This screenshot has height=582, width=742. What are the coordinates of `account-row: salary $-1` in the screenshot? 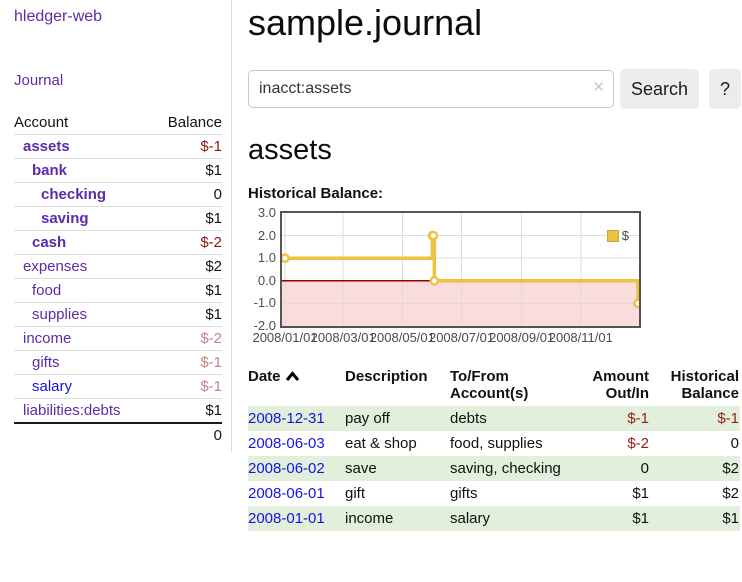 It's located at (118, 386).